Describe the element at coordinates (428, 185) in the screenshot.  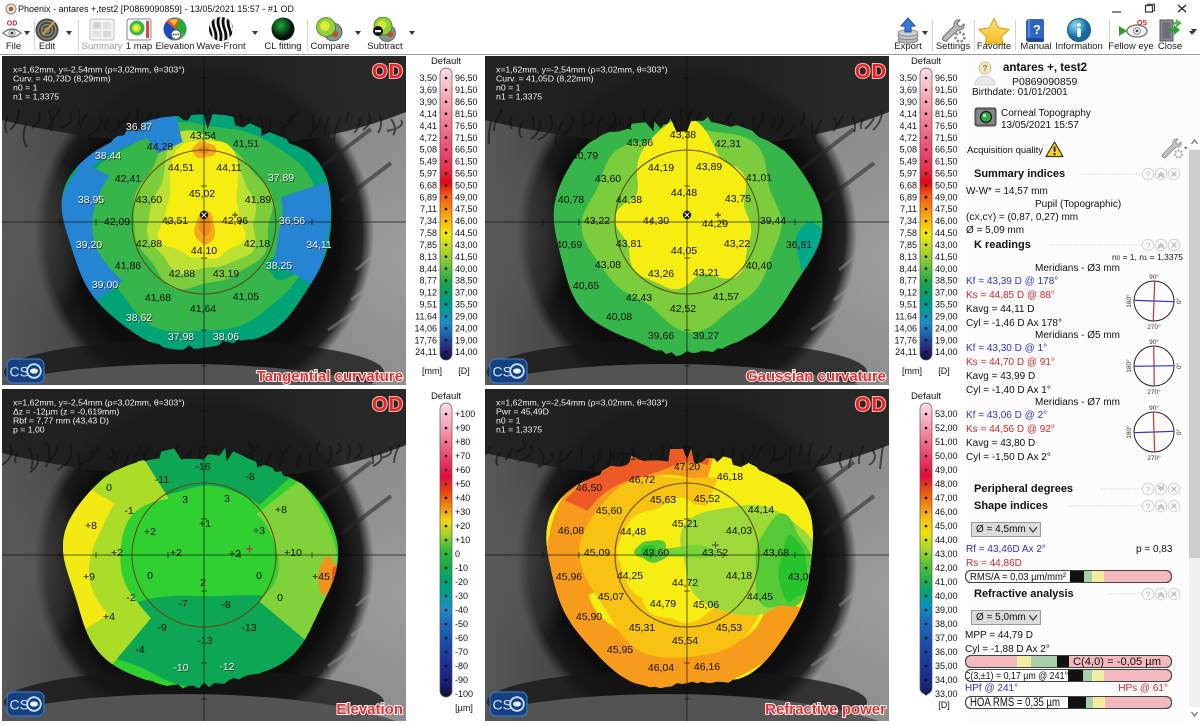
I see `svg-text: 6,68` at that location.